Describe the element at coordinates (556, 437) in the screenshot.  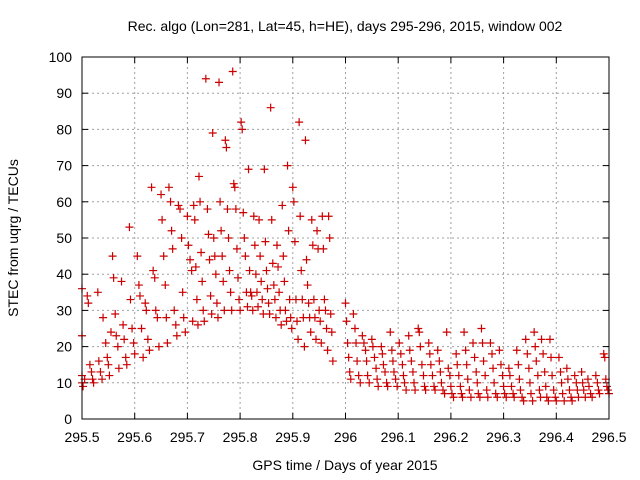
I see `x-tick-label: 296.4` at that location.